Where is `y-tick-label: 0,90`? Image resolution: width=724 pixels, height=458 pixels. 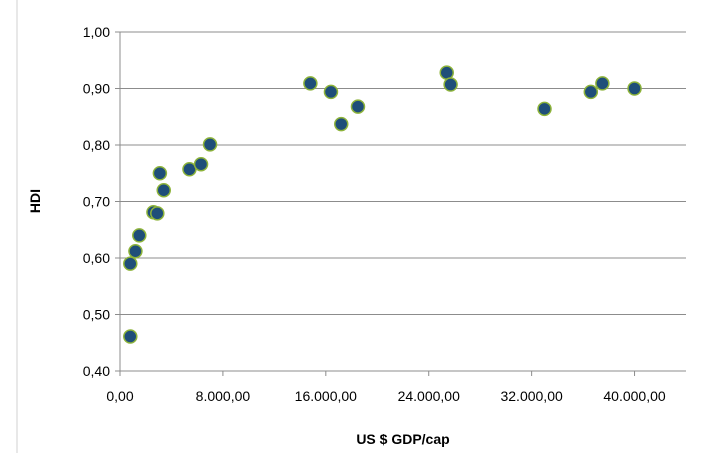
y-tick-label: 0,90 is located at coordinates (96, 89).